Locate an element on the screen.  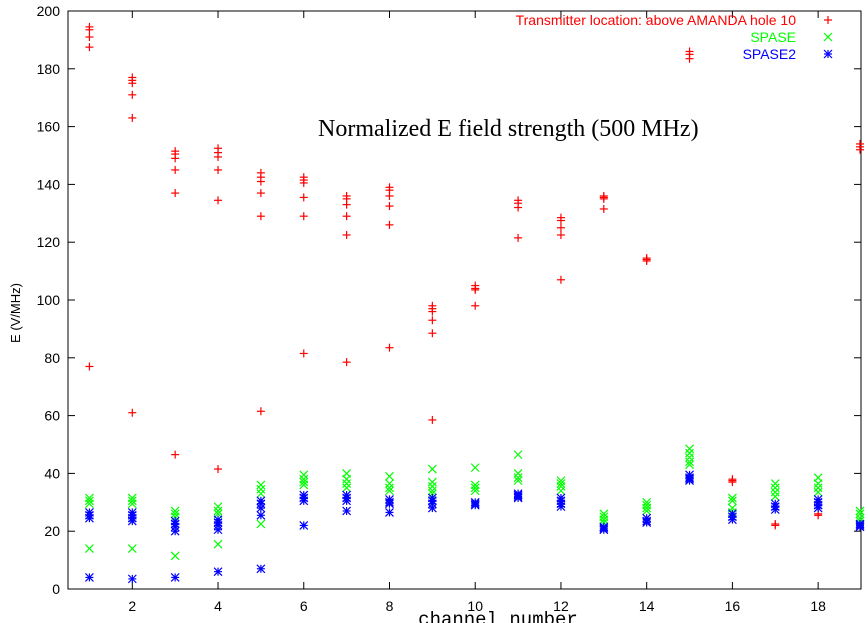
x-tick-label: 2 is located at coordinates (132, 606).